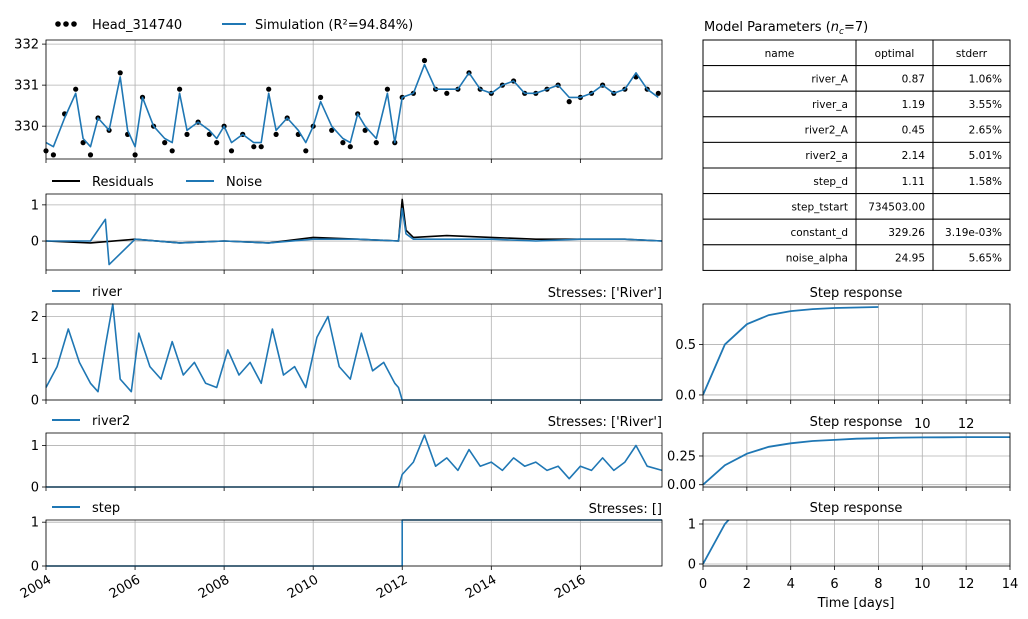  I want to click on legend-label-residuals: Residuals, so click(123, 182).